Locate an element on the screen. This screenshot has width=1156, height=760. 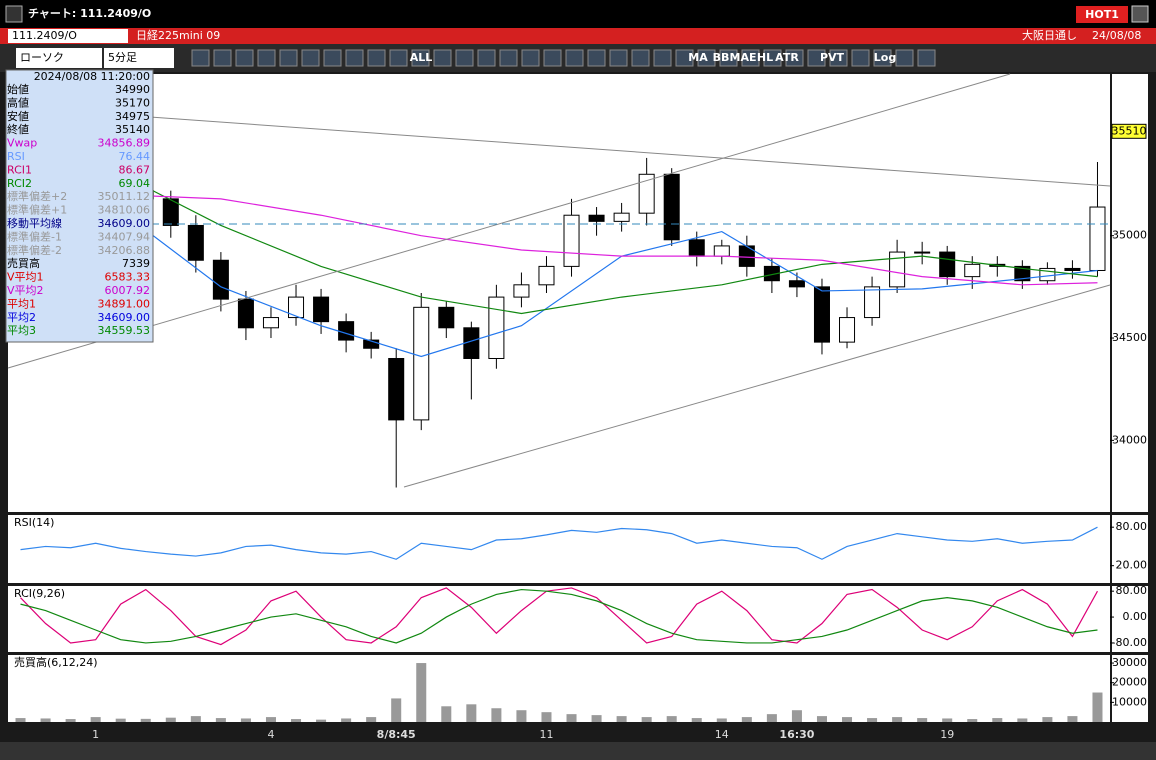
tool-button-label: ALL is located at coordinates (421, 57).